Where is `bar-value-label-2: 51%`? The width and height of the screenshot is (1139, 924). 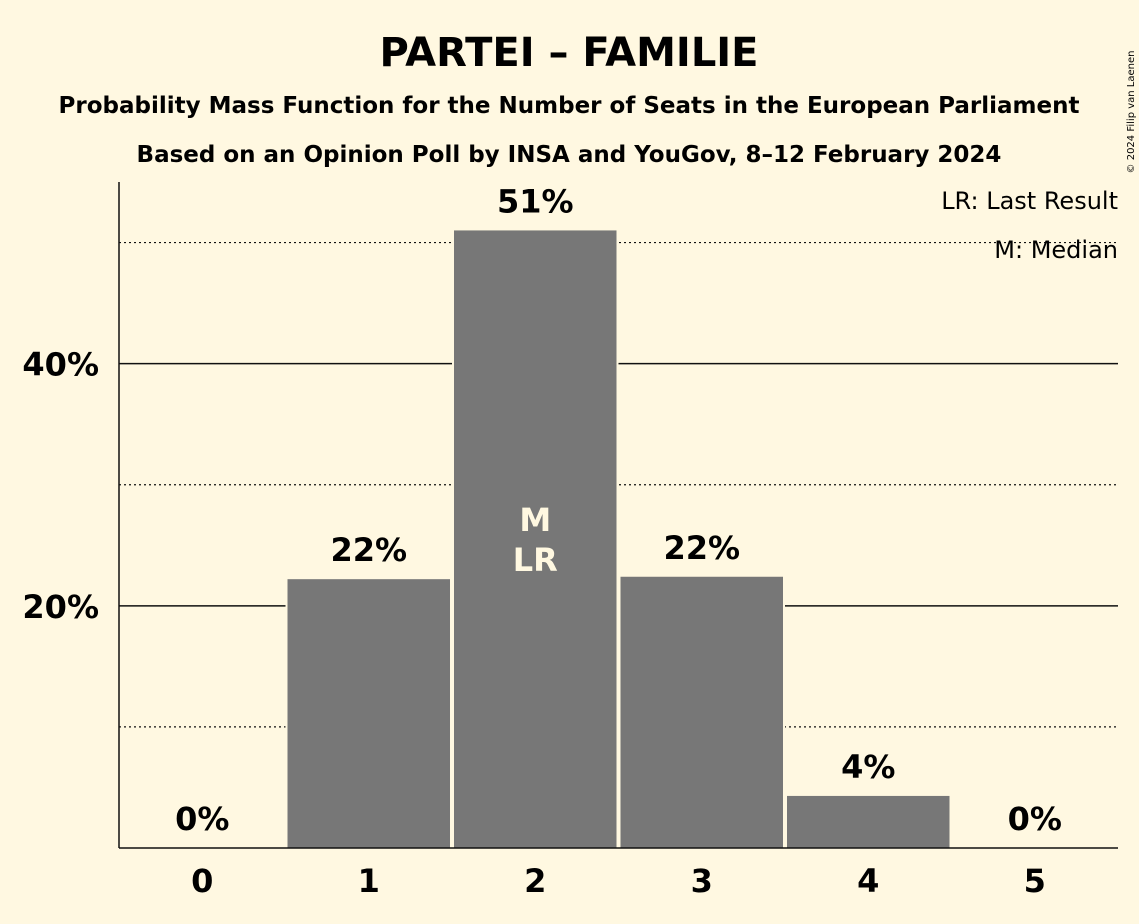
bar-value-label-2: 51% is located at coordinates (535, 201).